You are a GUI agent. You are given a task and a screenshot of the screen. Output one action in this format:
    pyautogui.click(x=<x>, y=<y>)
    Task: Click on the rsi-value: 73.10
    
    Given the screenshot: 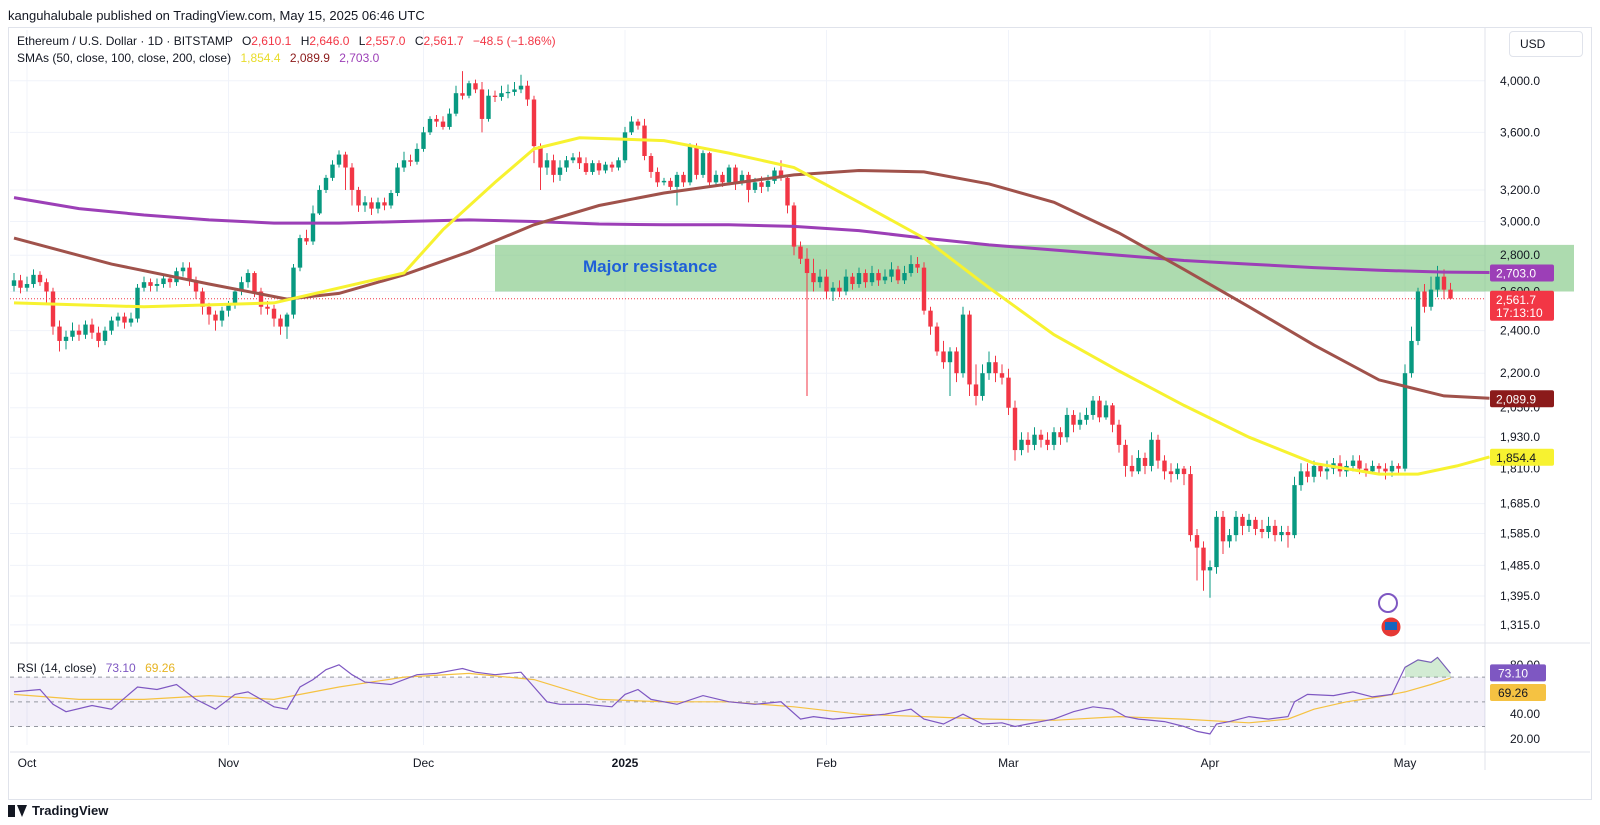 What is the action you would take?
    pyautogui.click(x=120, y=668)
    